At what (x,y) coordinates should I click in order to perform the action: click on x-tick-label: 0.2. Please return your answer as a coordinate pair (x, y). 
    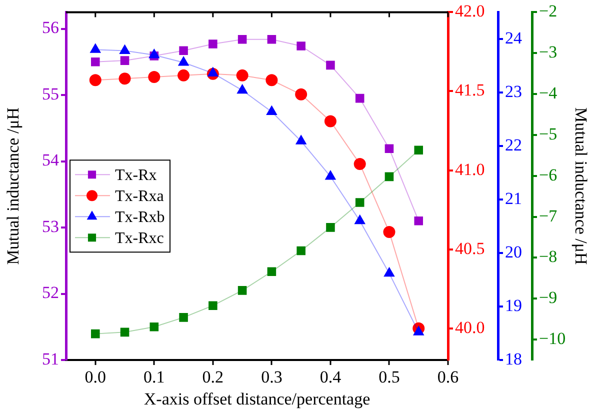
    Looking at the image, I should click on (213, 377).